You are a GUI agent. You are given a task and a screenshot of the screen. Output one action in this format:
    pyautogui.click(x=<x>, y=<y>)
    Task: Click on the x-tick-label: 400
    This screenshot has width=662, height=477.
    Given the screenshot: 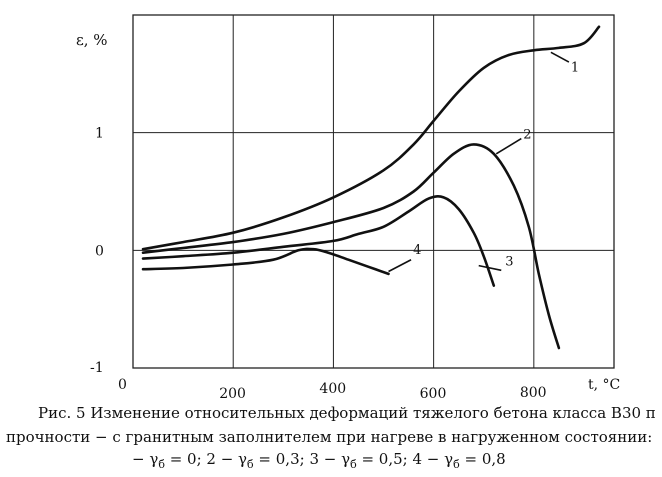 What is the action you would take?
    pyautogui.click(x=332, y=389)
    